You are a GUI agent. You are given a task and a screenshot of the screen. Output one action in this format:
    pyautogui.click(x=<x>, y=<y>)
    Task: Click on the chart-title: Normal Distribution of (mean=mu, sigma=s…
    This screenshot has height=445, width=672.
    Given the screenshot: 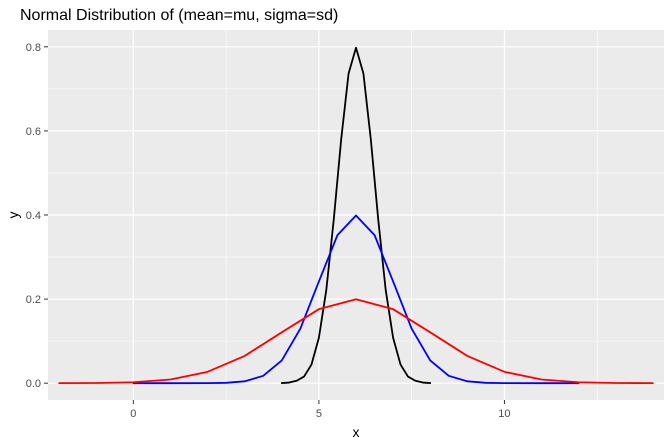 What is the action you would take?
    pyautogui.click(x=179, y=15)
    